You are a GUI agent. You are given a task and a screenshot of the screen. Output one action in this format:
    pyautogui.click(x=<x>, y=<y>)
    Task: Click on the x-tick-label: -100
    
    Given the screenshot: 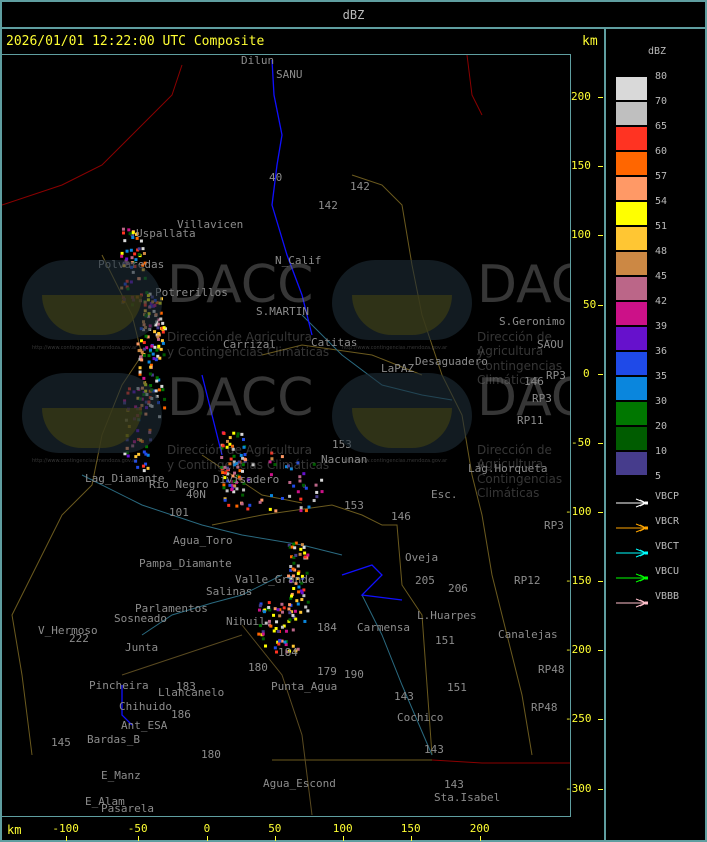 What is the action you would take?
    pyautogui.click(x=65, y=828)
    